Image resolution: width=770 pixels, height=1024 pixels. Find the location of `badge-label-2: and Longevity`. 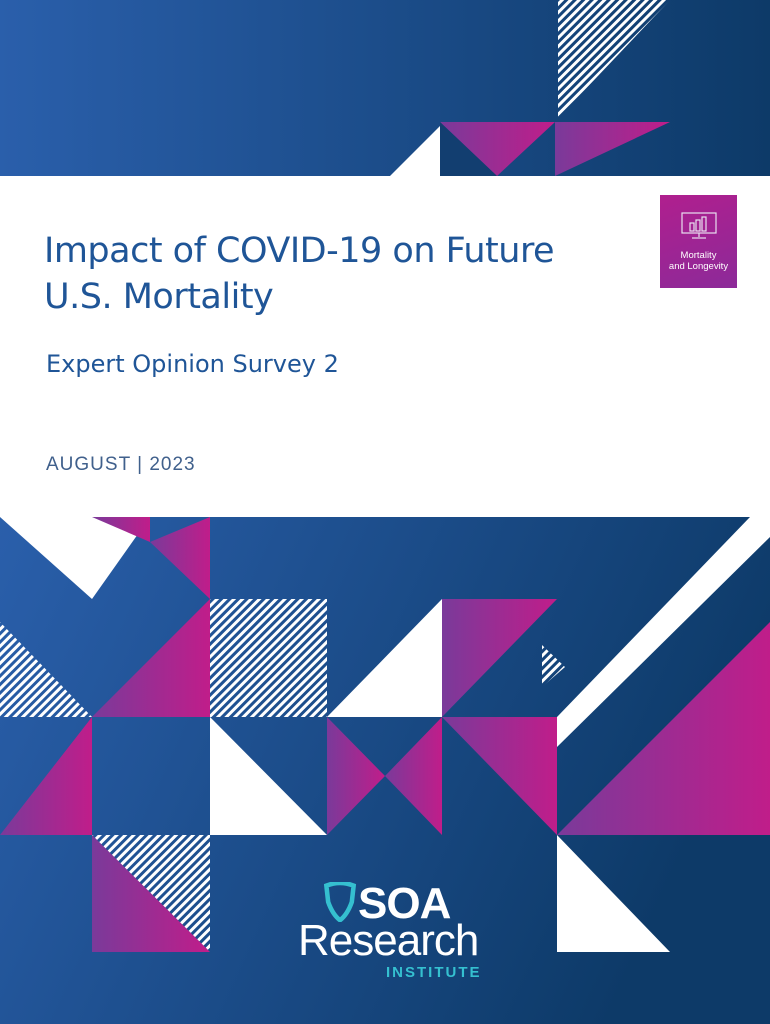

badge-label-2: and Longevity is located at coordinates (698, 266).